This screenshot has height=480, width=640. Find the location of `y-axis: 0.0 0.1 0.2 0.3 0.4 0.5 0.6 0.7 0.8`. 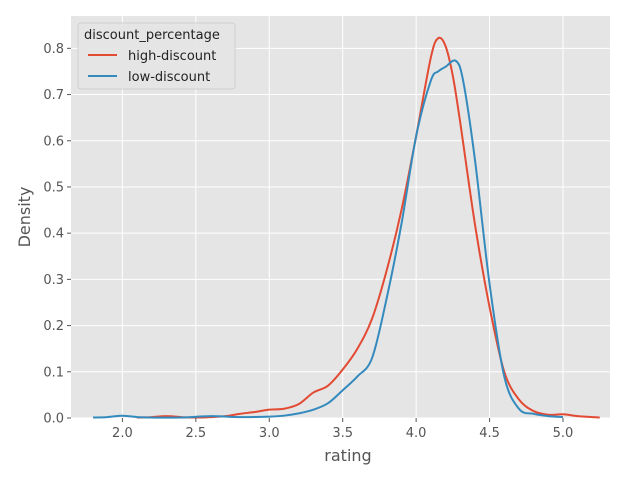

y-axis: 0.0 0.1 0.2 0.3 0.4 0.5 0.6 0.7 0.8 is located at coordinates (57, 234).